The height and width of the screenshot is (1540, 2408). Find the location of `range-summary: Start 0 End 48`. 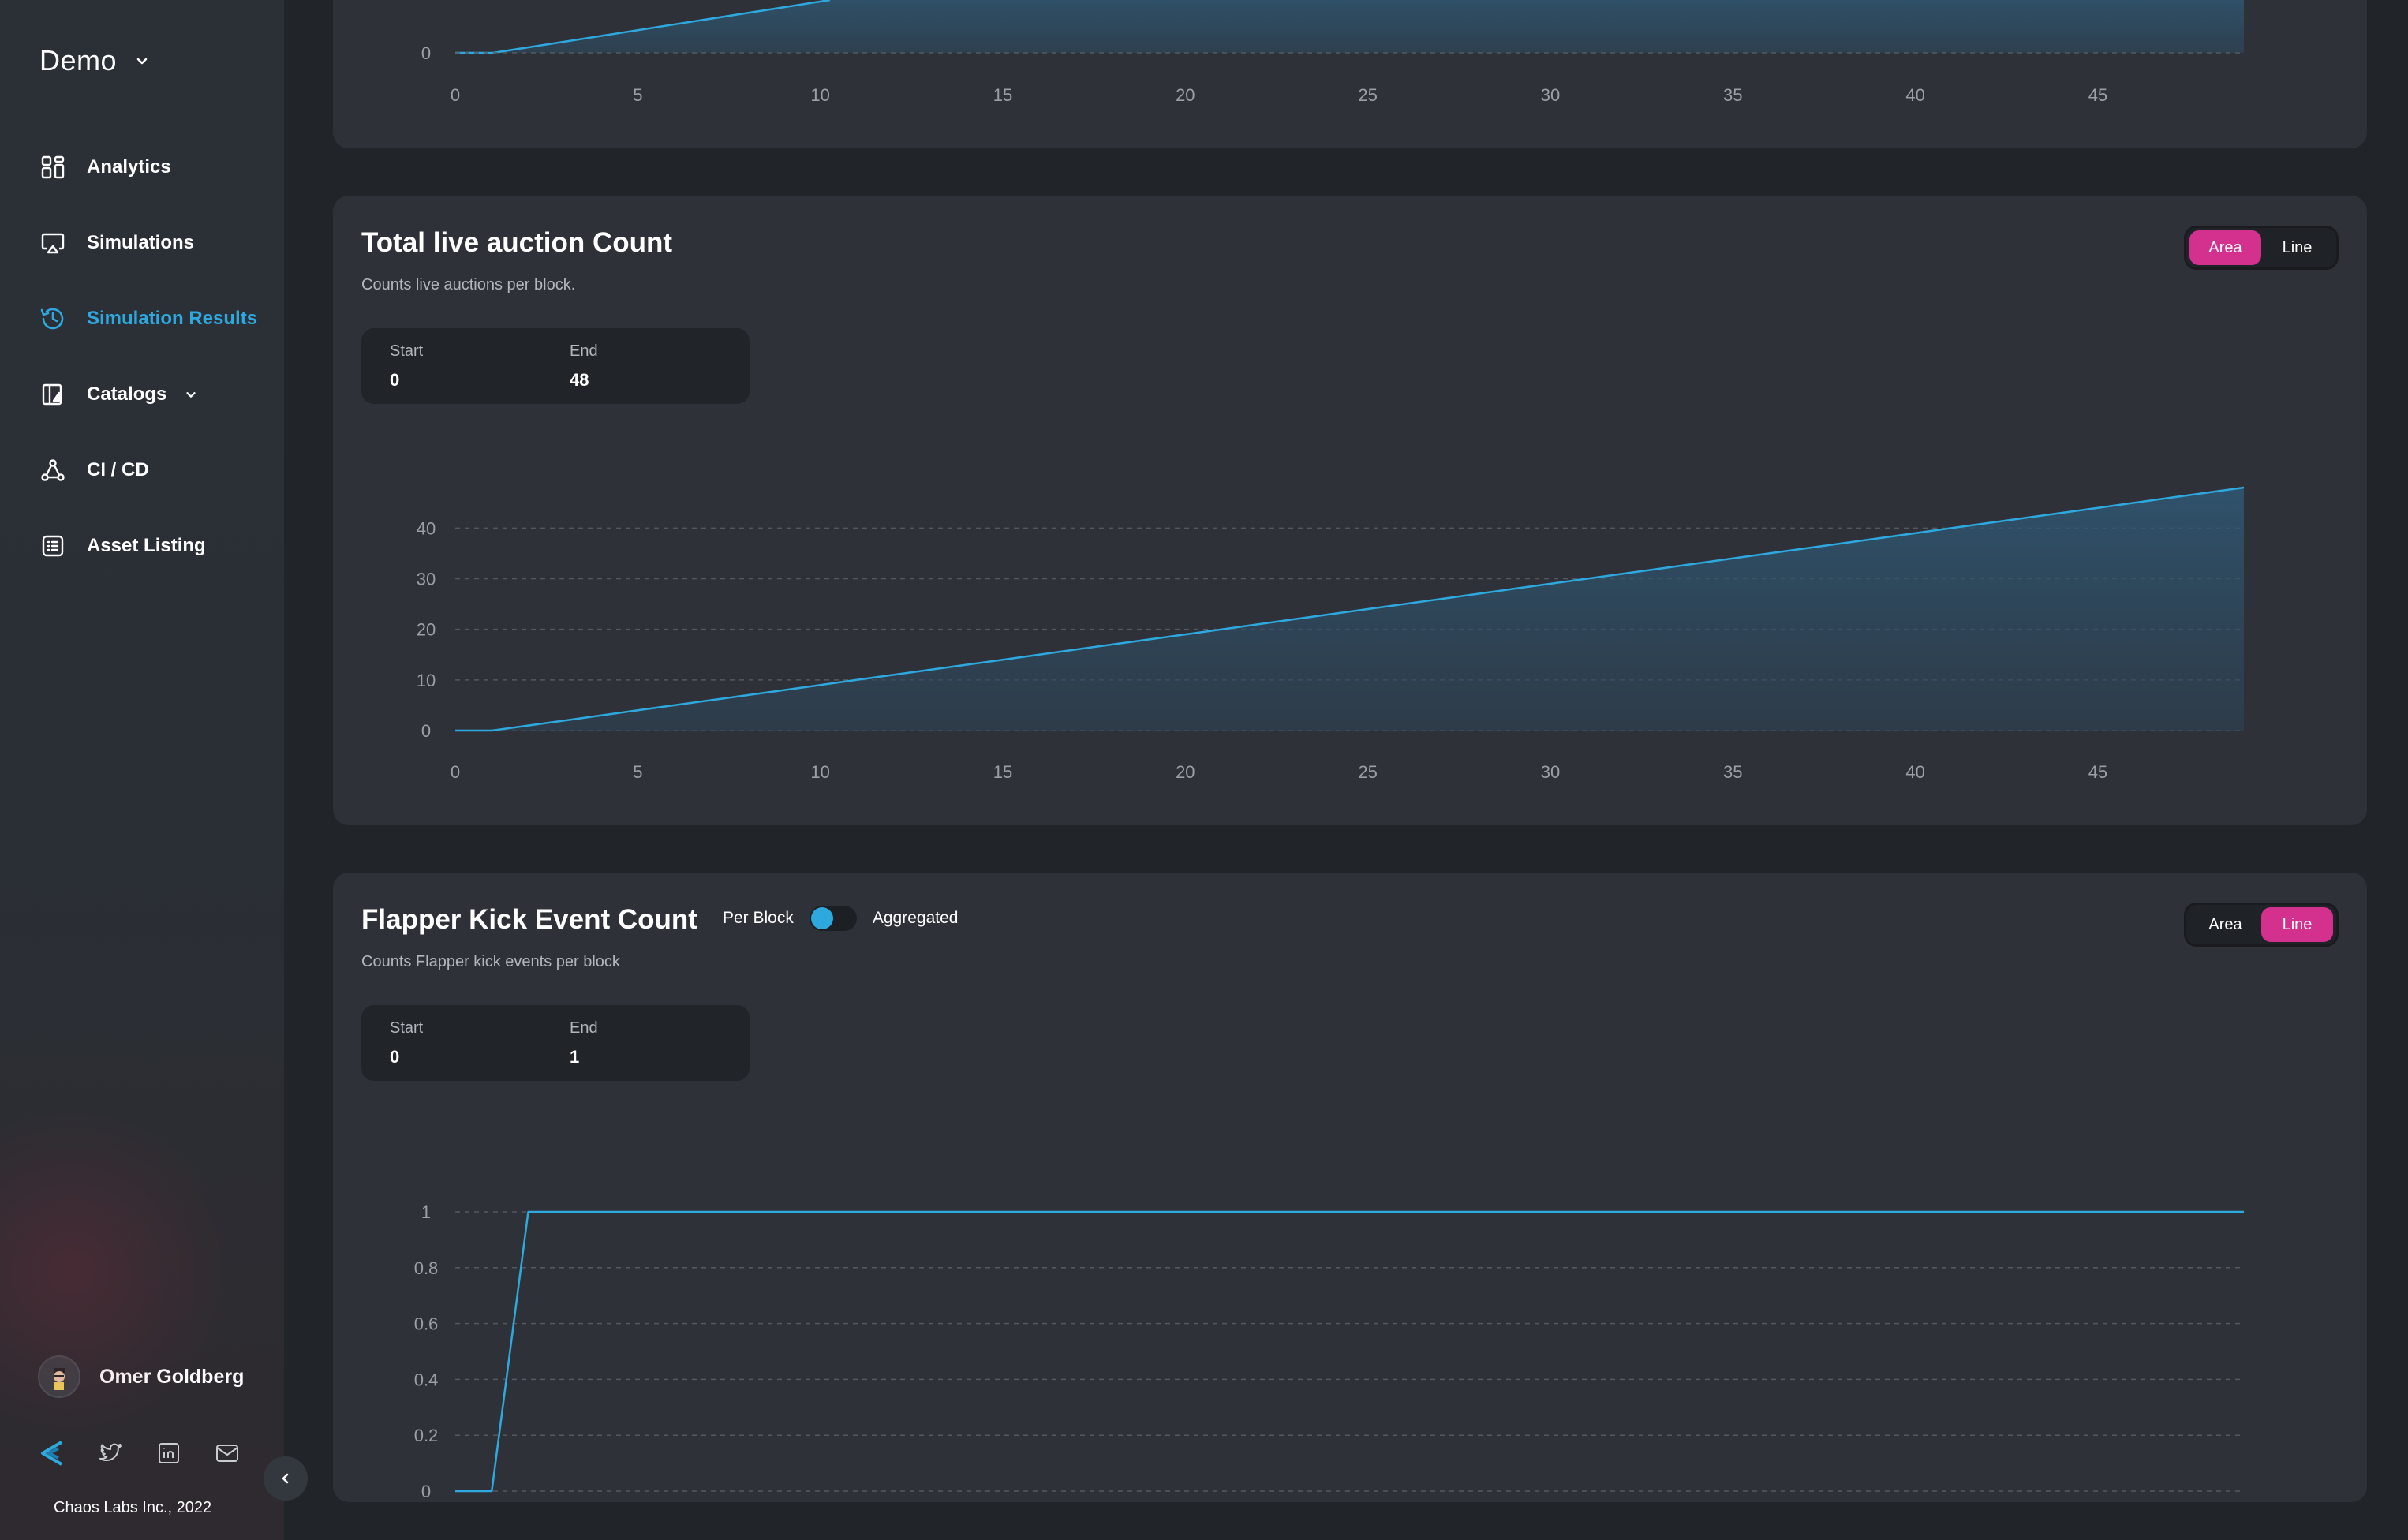

range-summary: Start 0 End 48 is located at coordinates (556, 366).